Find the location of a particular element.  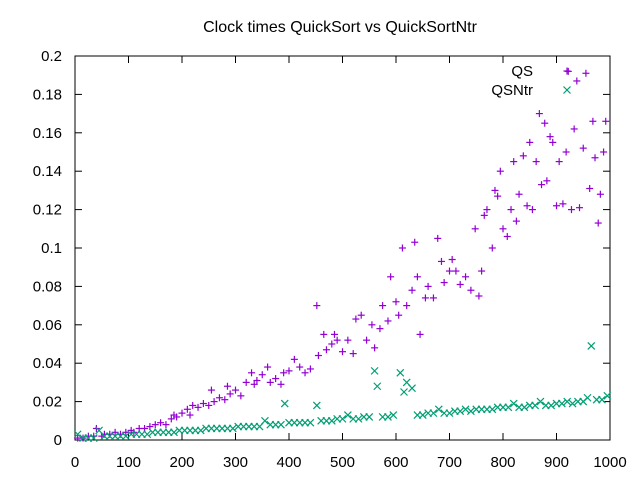

y-tick-label: 0.1 is located at coordinates (51, 248).